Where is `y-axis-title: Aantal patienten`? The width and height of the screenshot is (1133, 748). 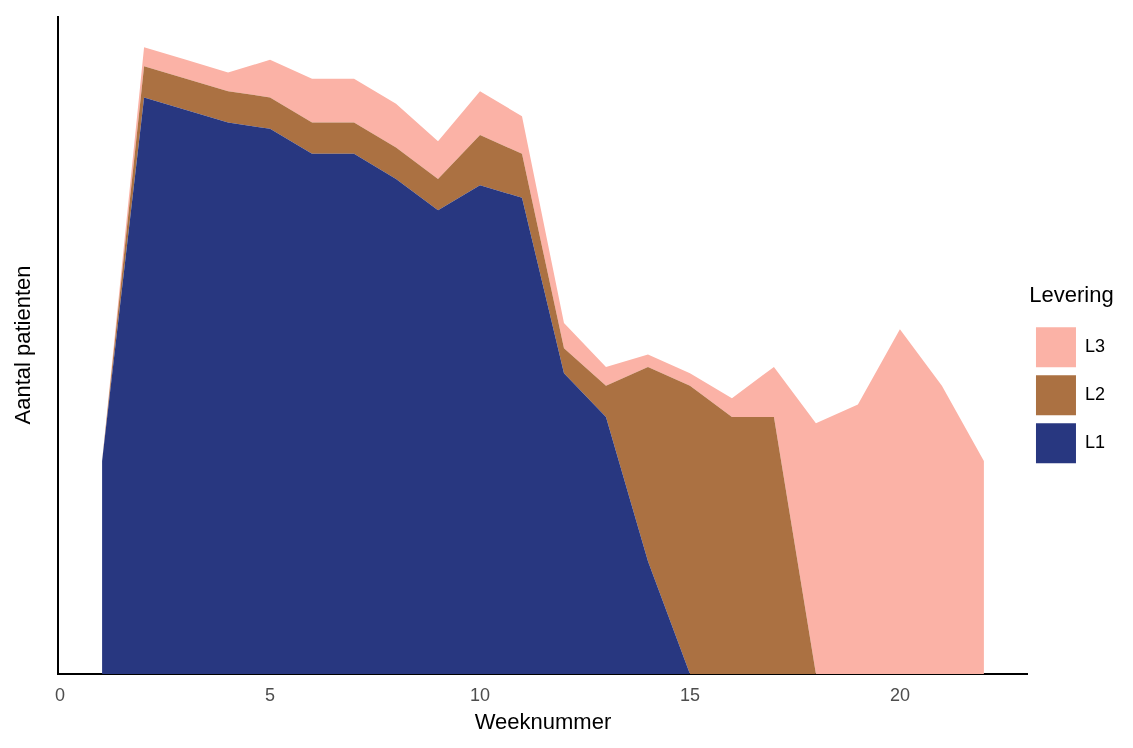 y-axis-title: Aantal patienten is located at coordinates (23, 345).